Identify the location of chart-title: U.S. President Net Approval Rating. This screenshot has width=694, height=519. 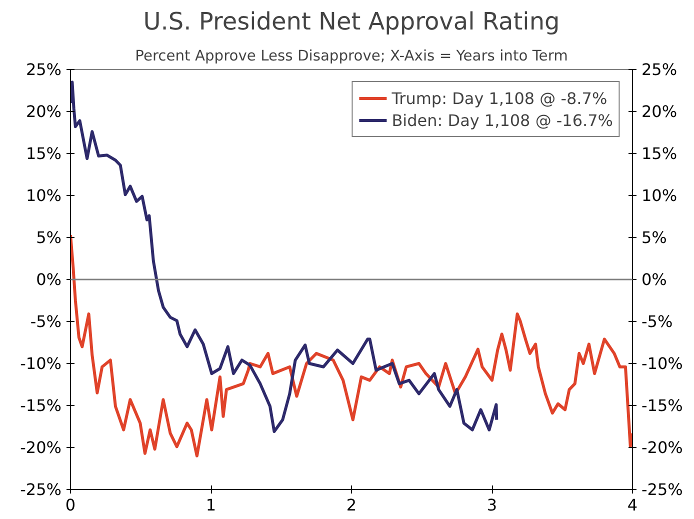
(351, 22).